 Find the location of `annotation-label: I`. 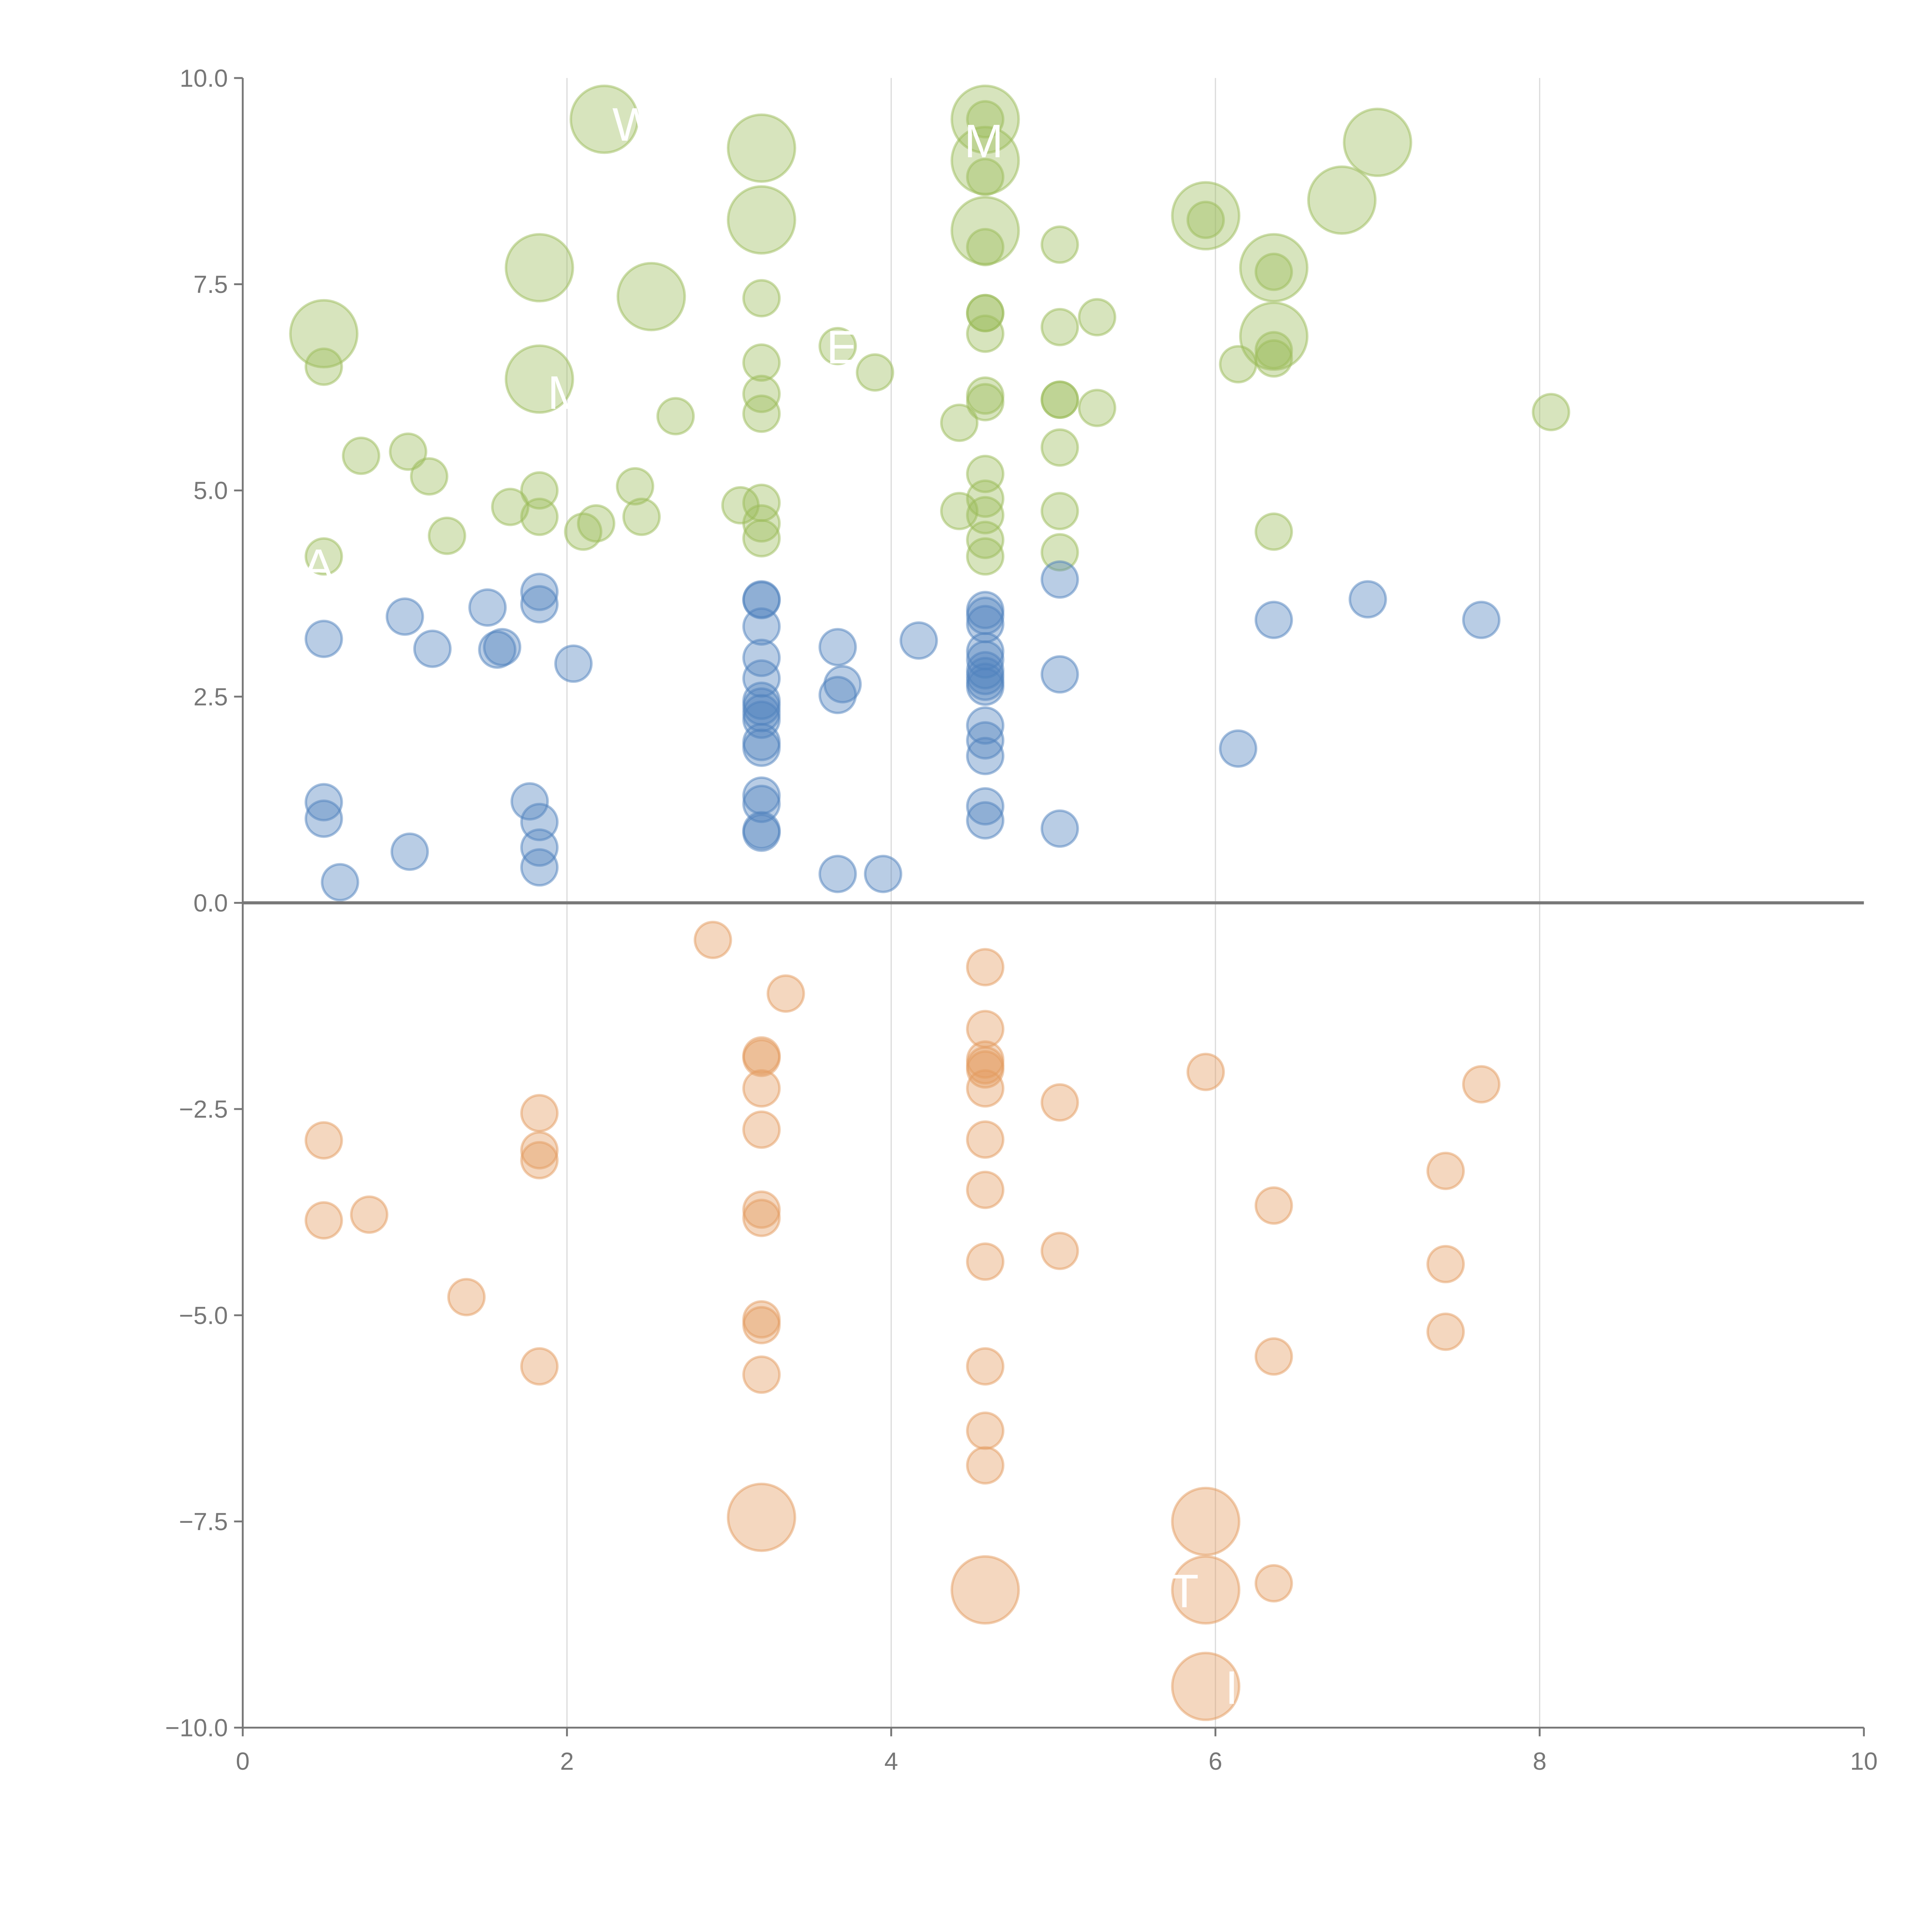

annotation-label: I is located at coordinates (1232, 1687).